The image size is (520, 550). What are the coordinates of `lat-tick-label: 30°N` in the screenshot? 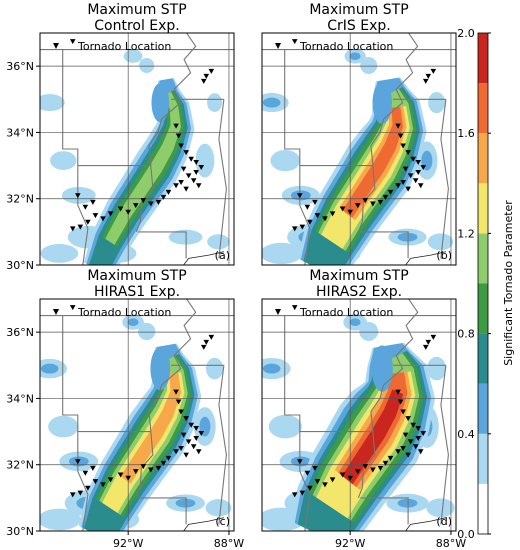 It's located at (20, 531).